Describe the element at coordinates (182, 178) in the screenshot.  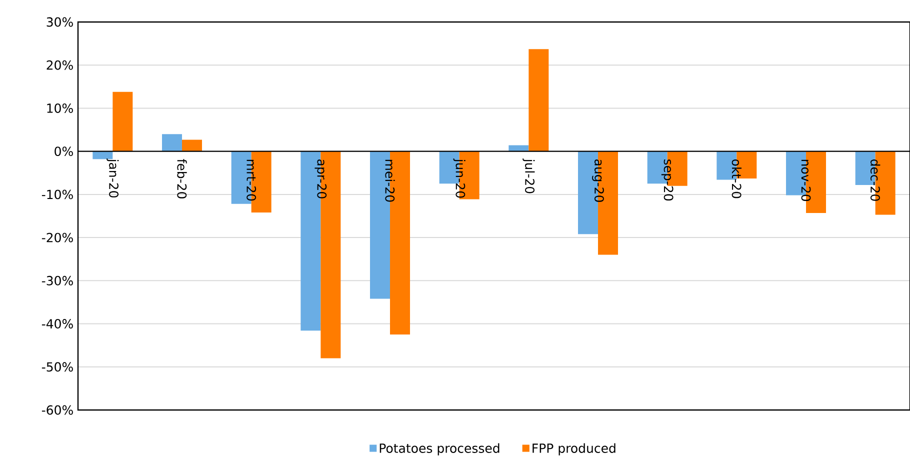
I see `x-tick-label: feb-20` at that location.